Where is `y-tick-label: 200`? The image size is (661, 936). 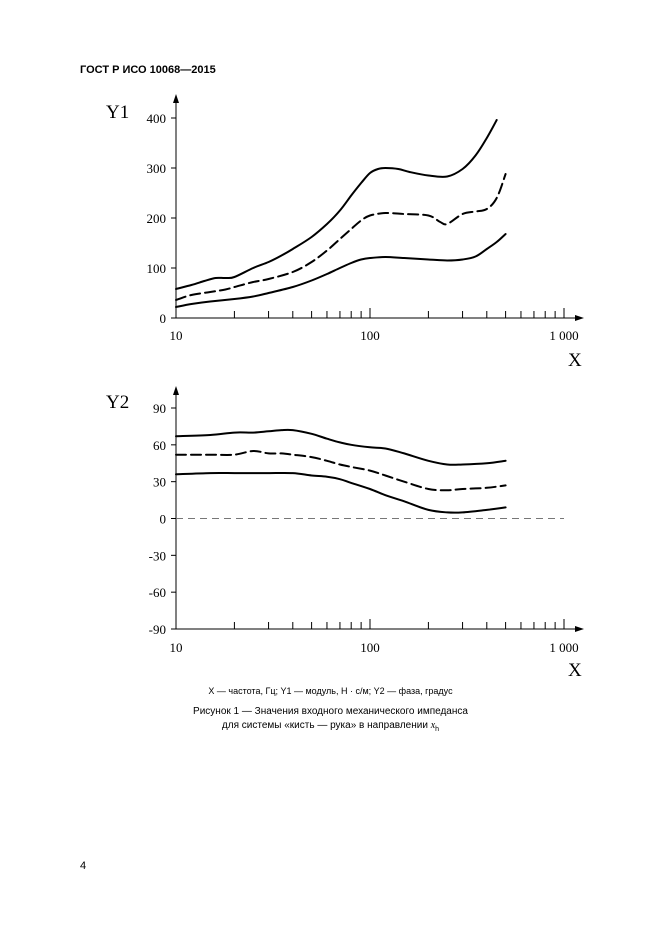
y-tick-label: 200 is located at coordinates (157, 218).